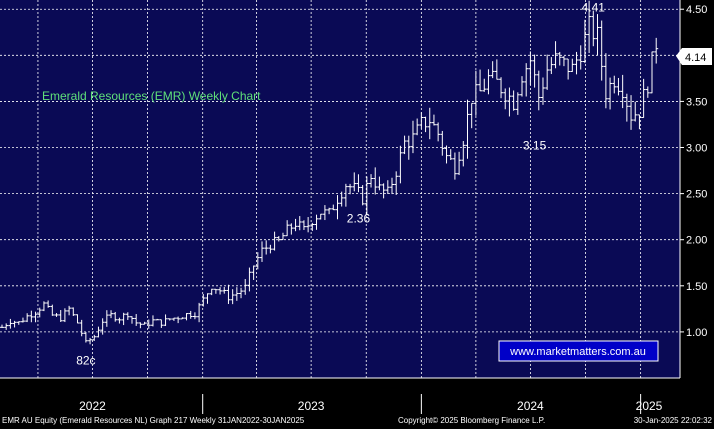 The height and width of the screenshot is (429, 714). I want to click on price-annotation: 4.41, so click(594, 8).